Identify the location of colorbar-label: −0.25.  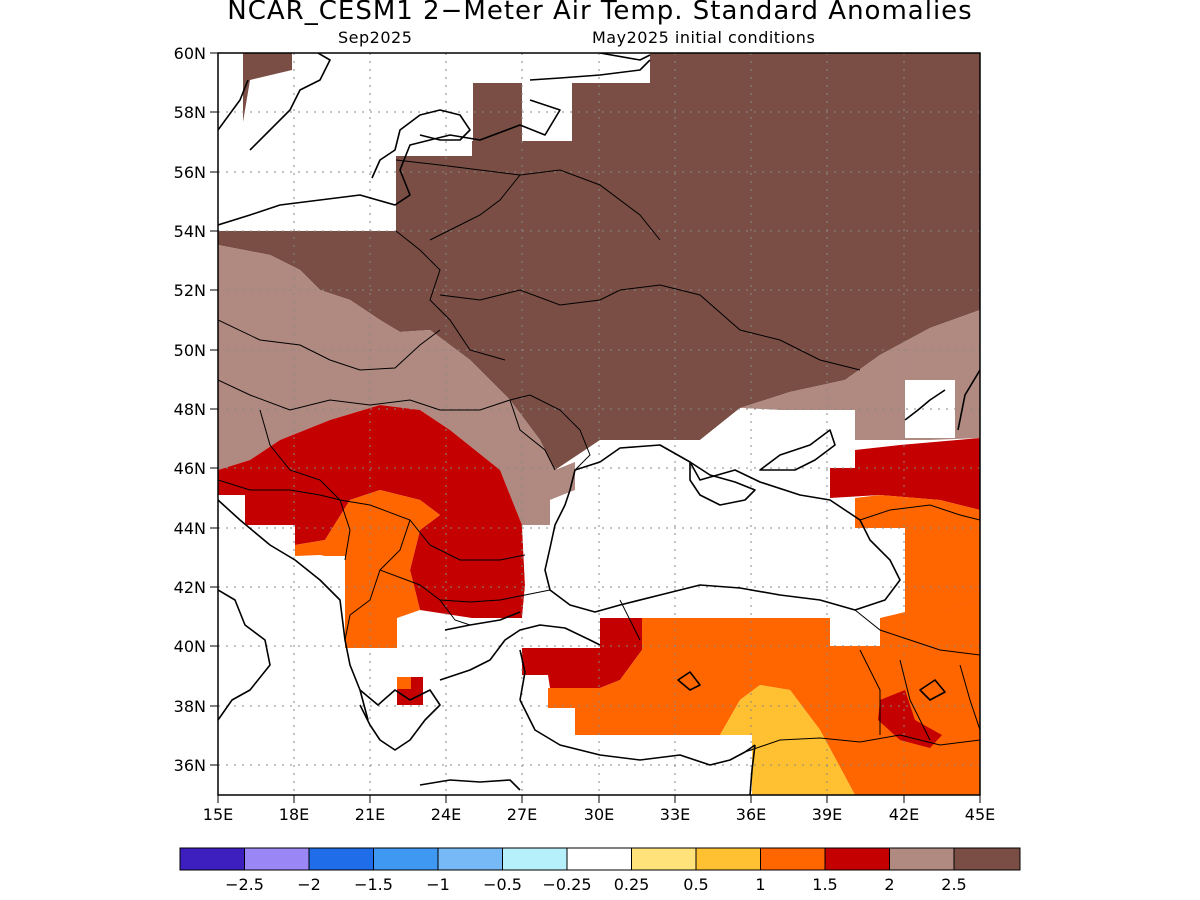
(566, 884).